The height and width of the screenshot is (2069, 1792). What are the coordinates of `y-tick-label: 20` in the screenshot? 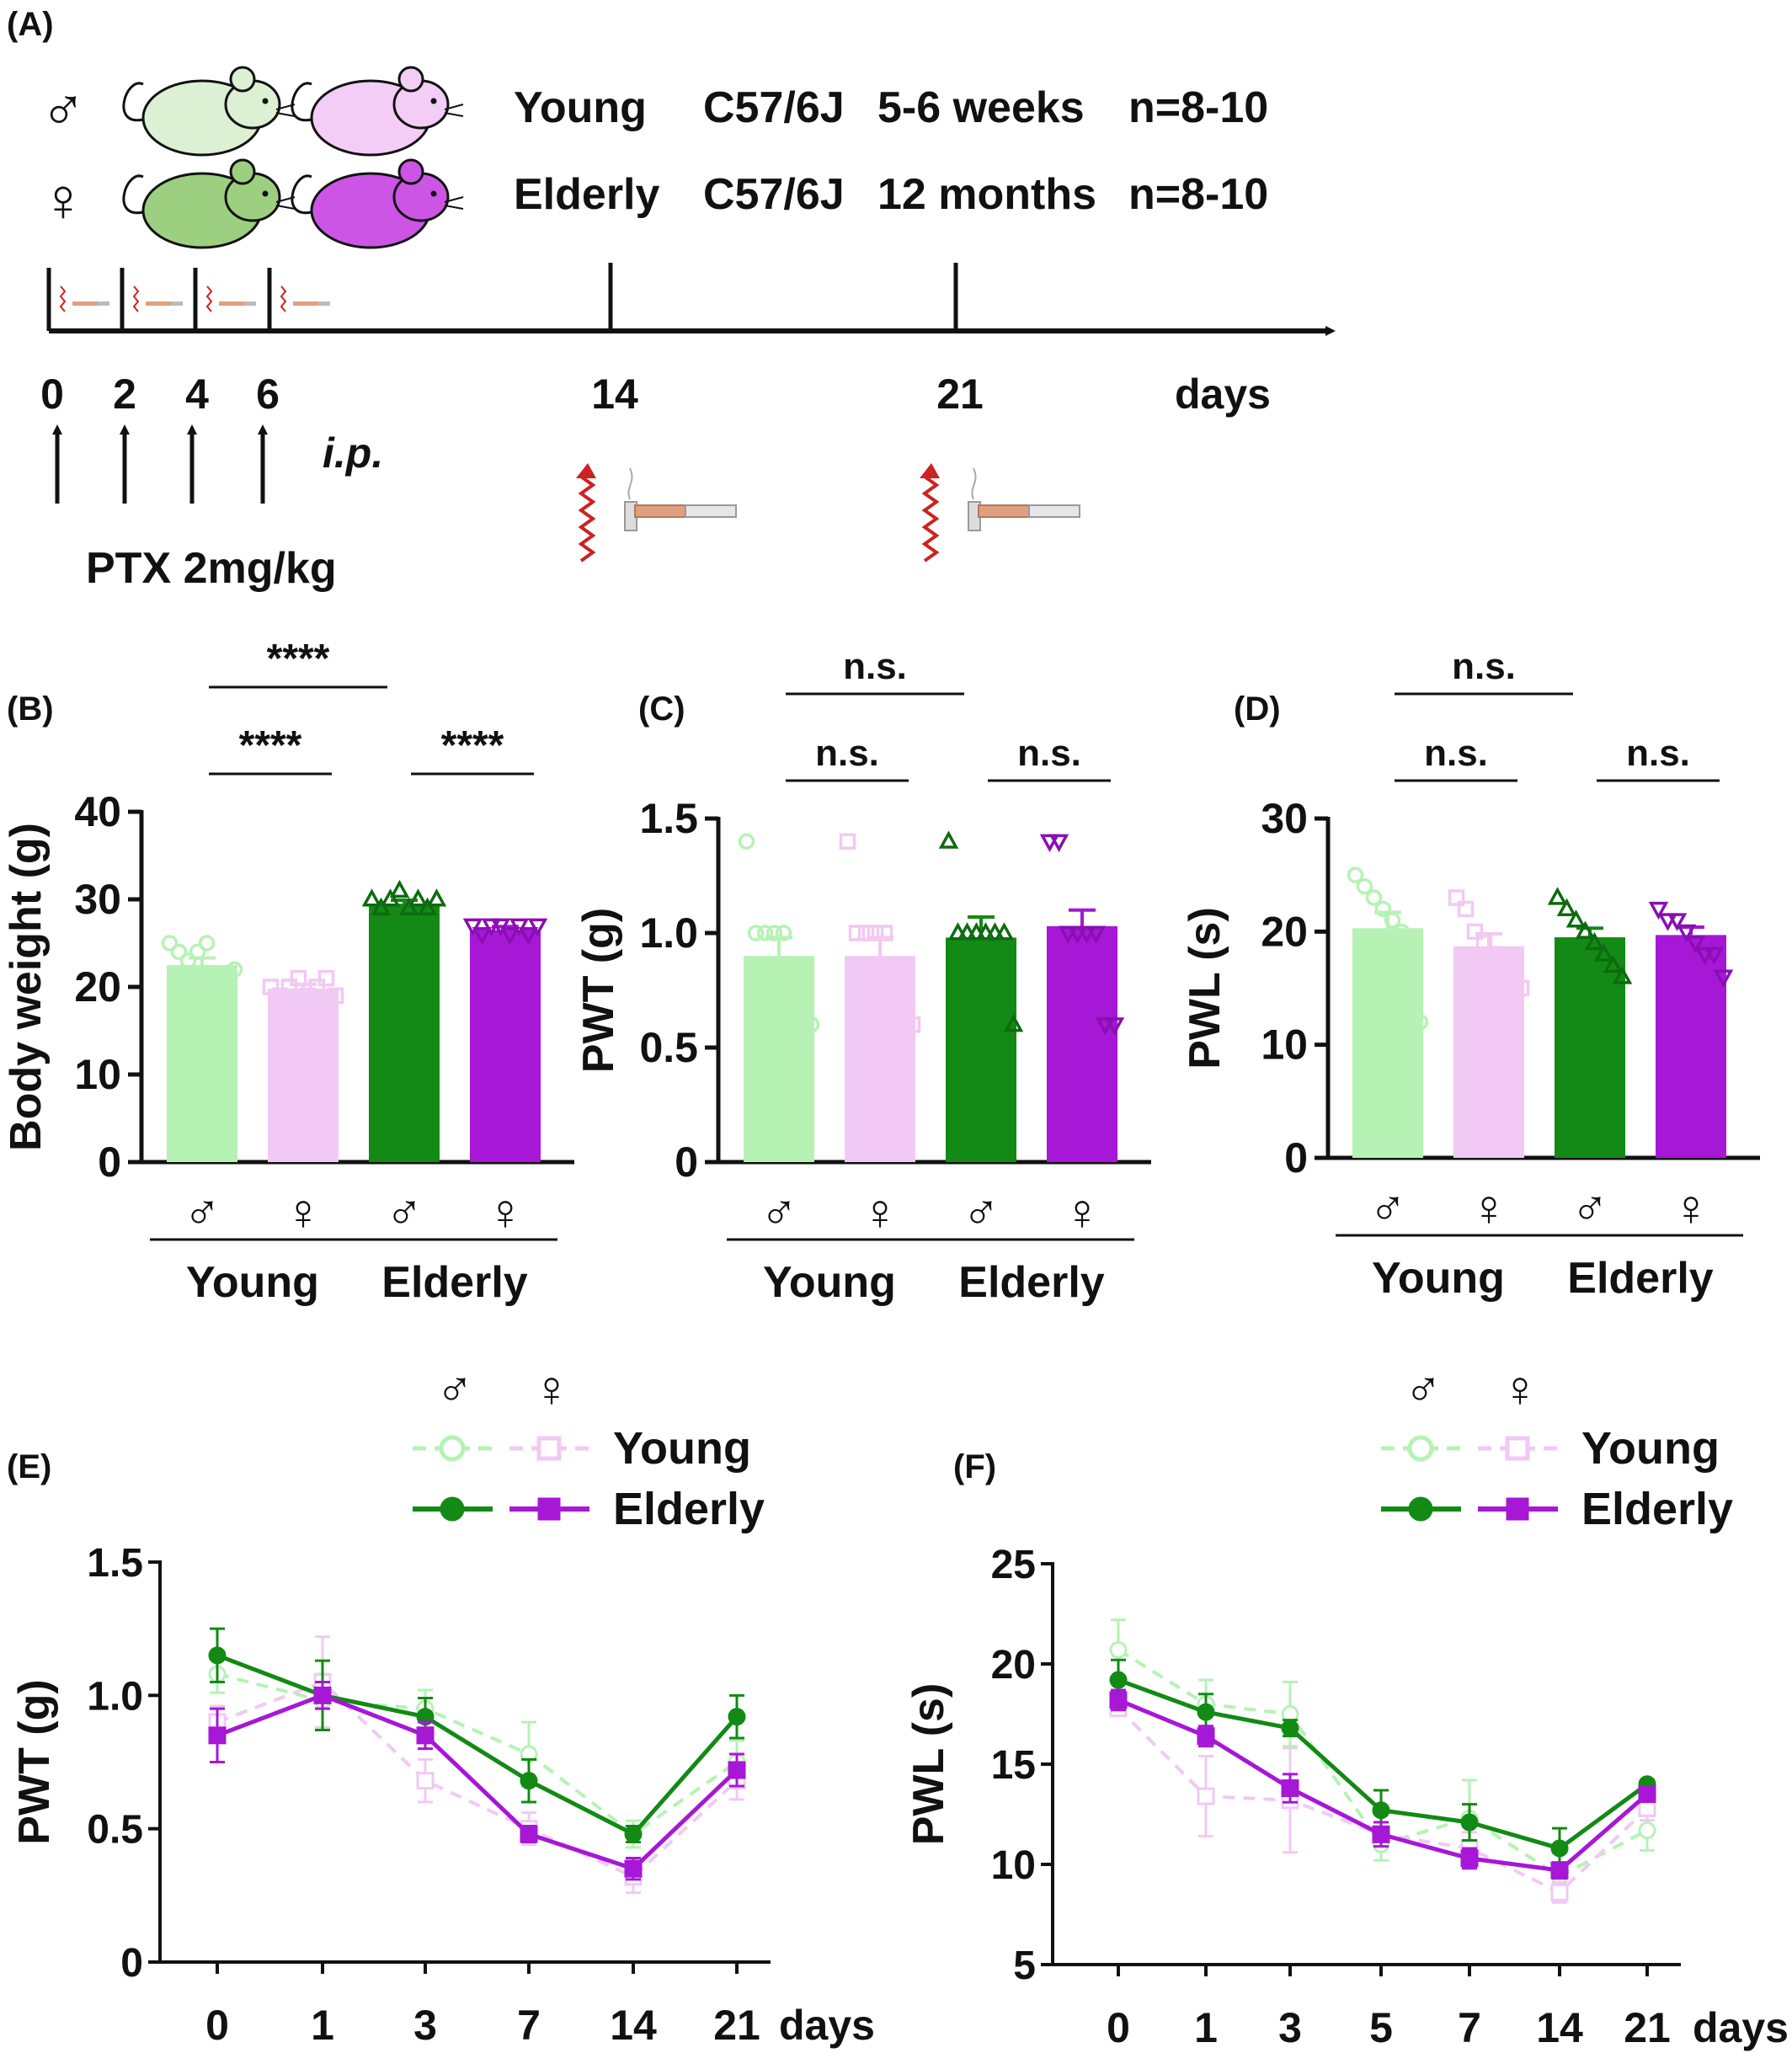 It's located at (1284, 931).